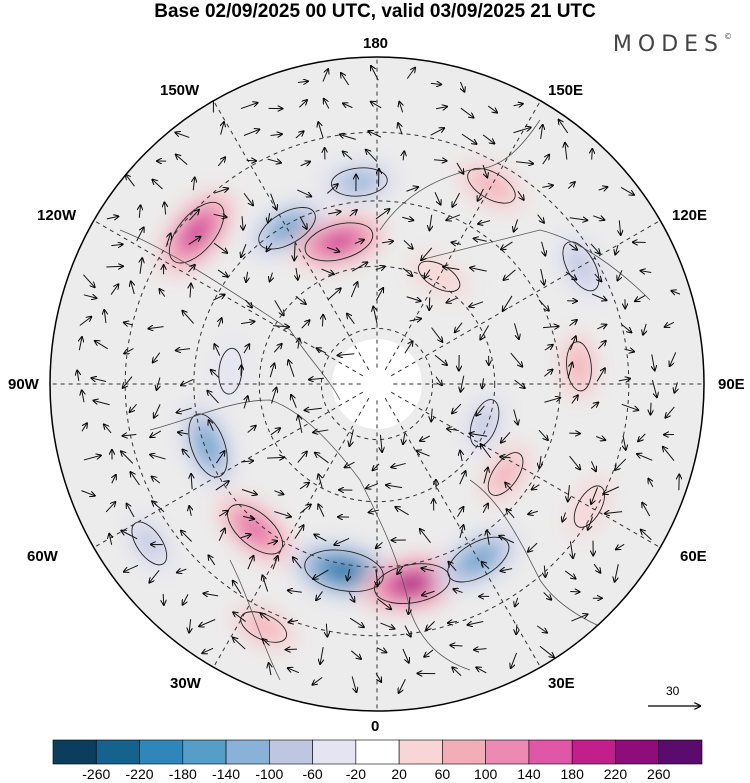 Image resolution: width=750 pixels, height=783 pixels. Describe the element at coordinates (182, 774) in the screenshot. I see `colorbar-label: -180` at that location.